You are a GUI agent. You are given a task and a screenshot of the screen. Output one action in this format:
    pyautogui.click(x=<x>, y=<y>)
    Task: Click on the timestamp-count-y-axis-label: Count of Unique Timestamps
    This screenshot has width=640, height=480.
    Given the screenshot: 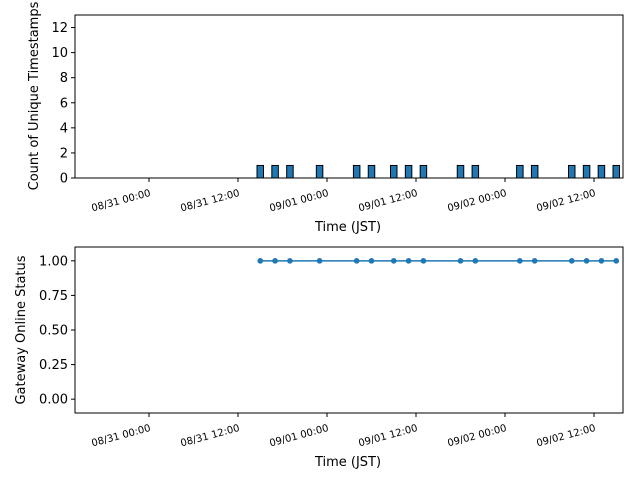 What is the action you would take?
    pyautogui.click(x=34, y=95)
    